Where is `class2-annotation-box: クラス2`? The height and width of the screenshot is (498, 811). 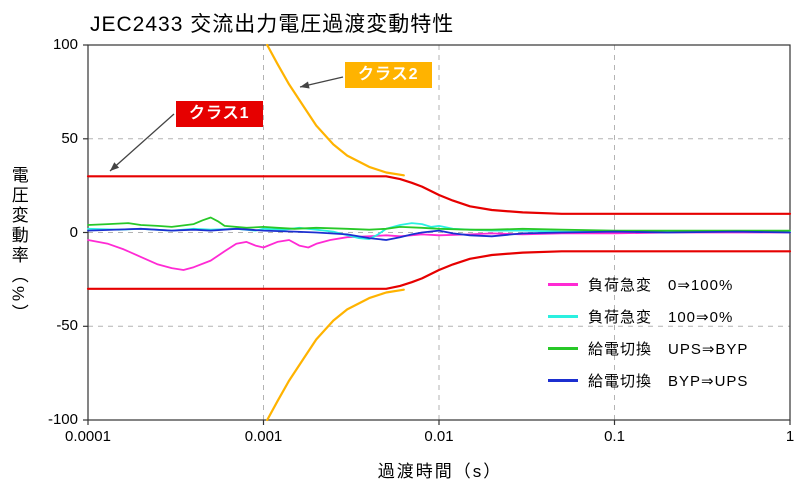
class2-annotation-box: クラス2 is located at coordinates (388, 75).